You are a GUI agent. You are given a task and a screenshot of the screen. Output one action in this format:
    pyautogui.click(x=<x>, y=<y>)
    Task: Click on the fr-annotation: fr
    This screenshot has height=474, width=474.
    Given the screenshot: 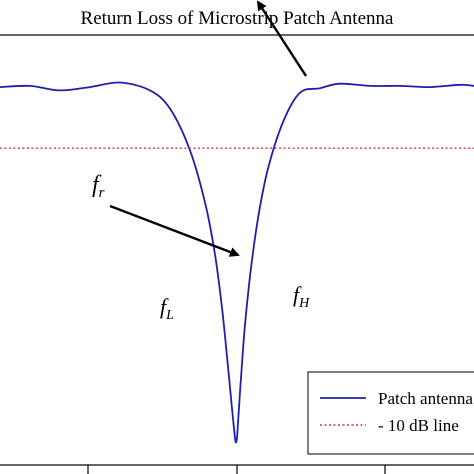 What is the action you would take?
    pyautogui.click(x=98, y=186)
    